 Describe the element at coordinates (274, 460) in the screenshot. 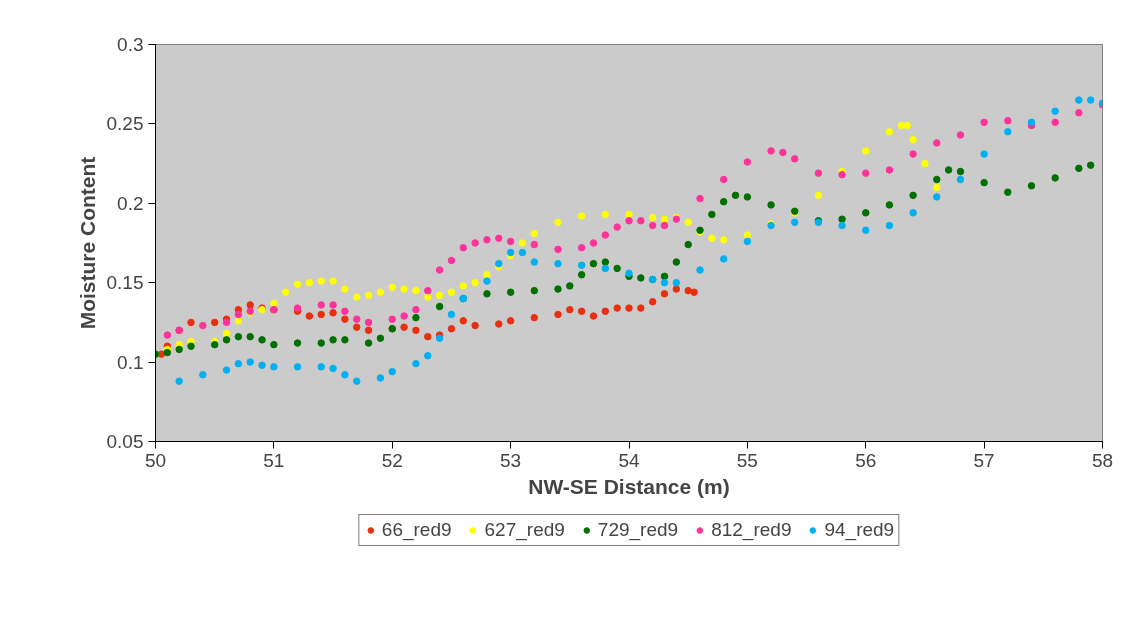

I see `x-tick-label: 51` at that location.